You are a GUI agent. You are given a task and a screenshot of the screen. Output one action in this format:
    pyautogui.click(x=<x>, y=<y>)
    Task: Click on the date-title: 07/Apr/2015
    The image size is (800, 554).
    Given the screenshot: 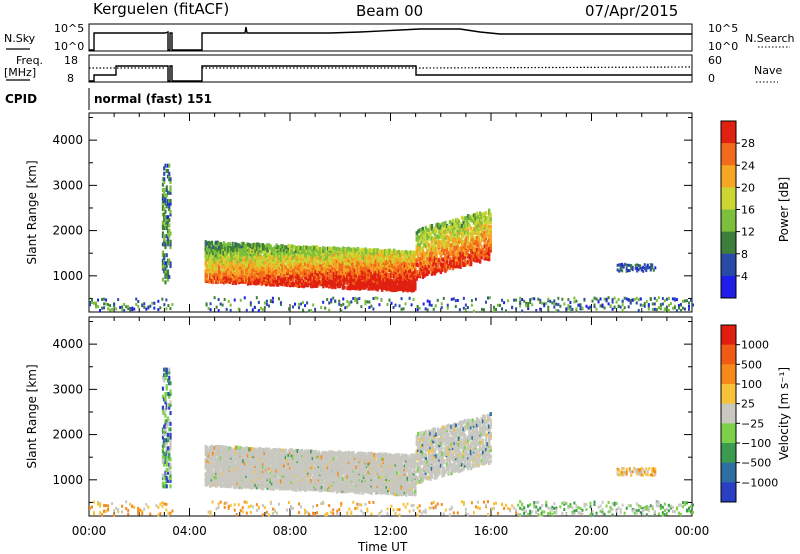 What is the action you would take?
    pyautogui.click(x=631, y=11)
    